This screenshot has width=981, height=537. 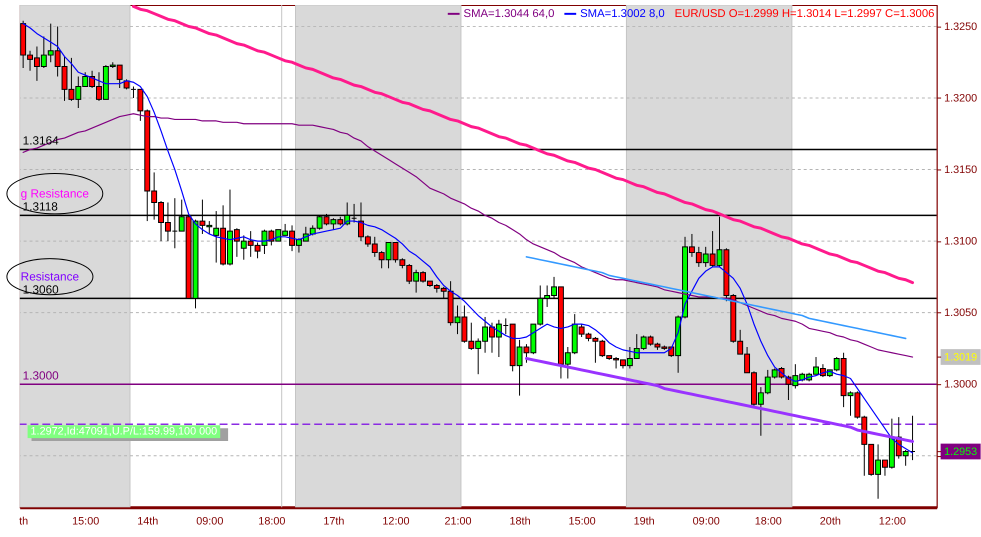 I want to click on x-tick-label: th, so click(x=23, y=522).